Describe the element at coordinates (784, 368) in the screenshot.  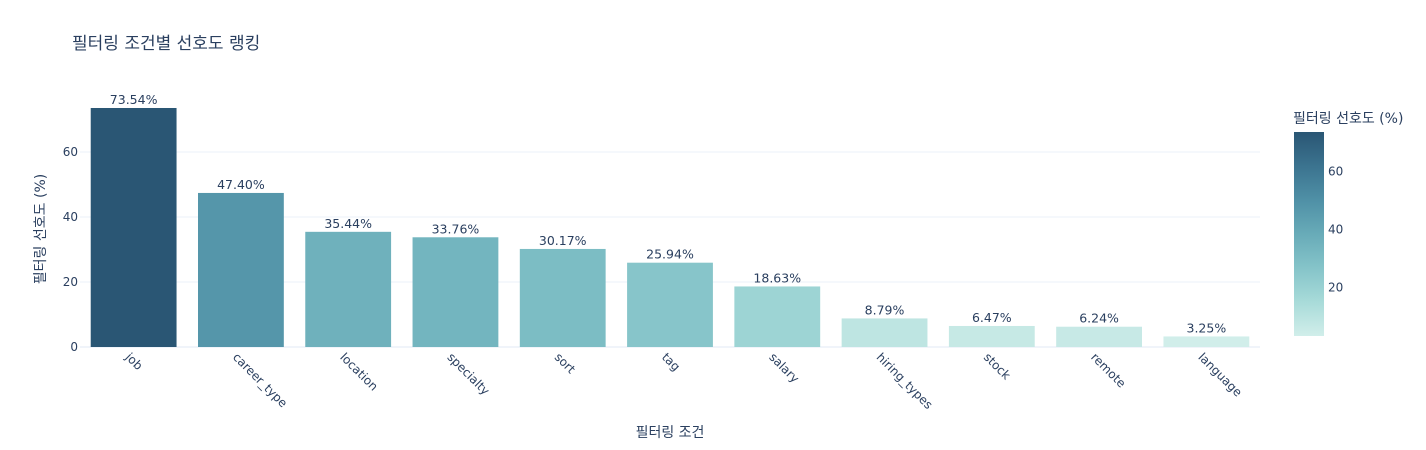
I see `x-tick-label: salary` at that location.